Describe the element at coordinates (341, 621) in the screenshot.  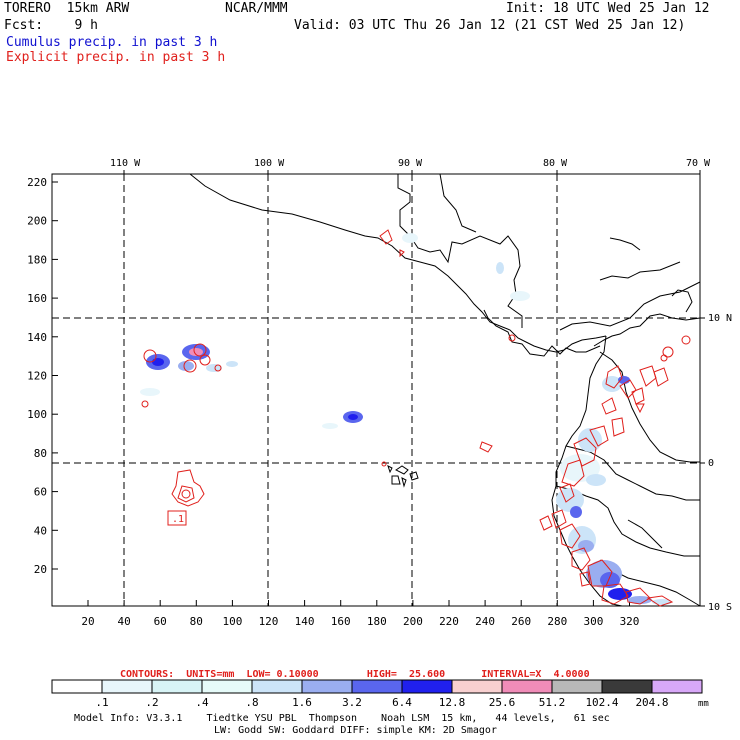
I see `x-tick-label: 160` at that location.